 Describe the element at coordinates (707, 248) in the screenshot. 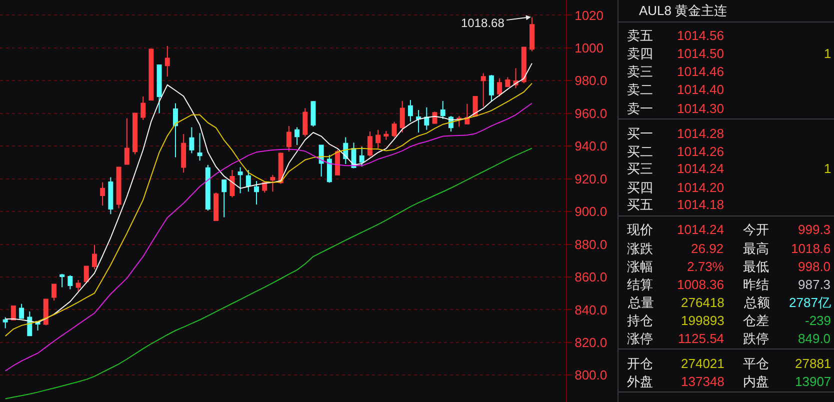

I see `text: 26.92` at that location.